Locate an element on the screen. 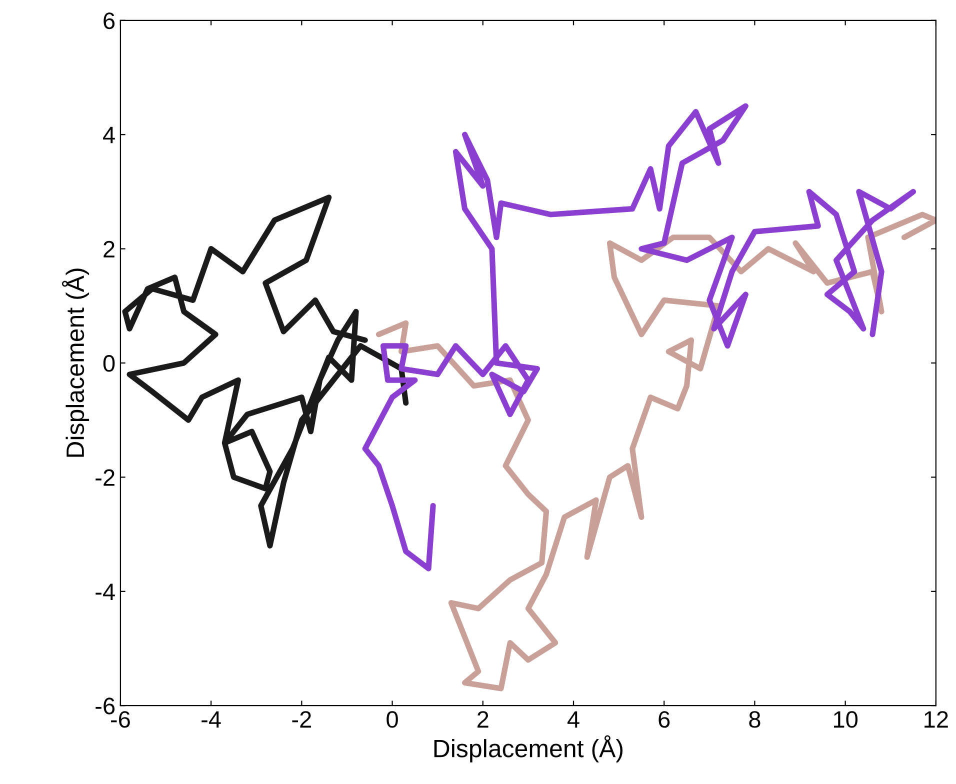 The height and width of the screenshot is (784, 956). y-tick-label: 0 is located at coordinates (109, 363).